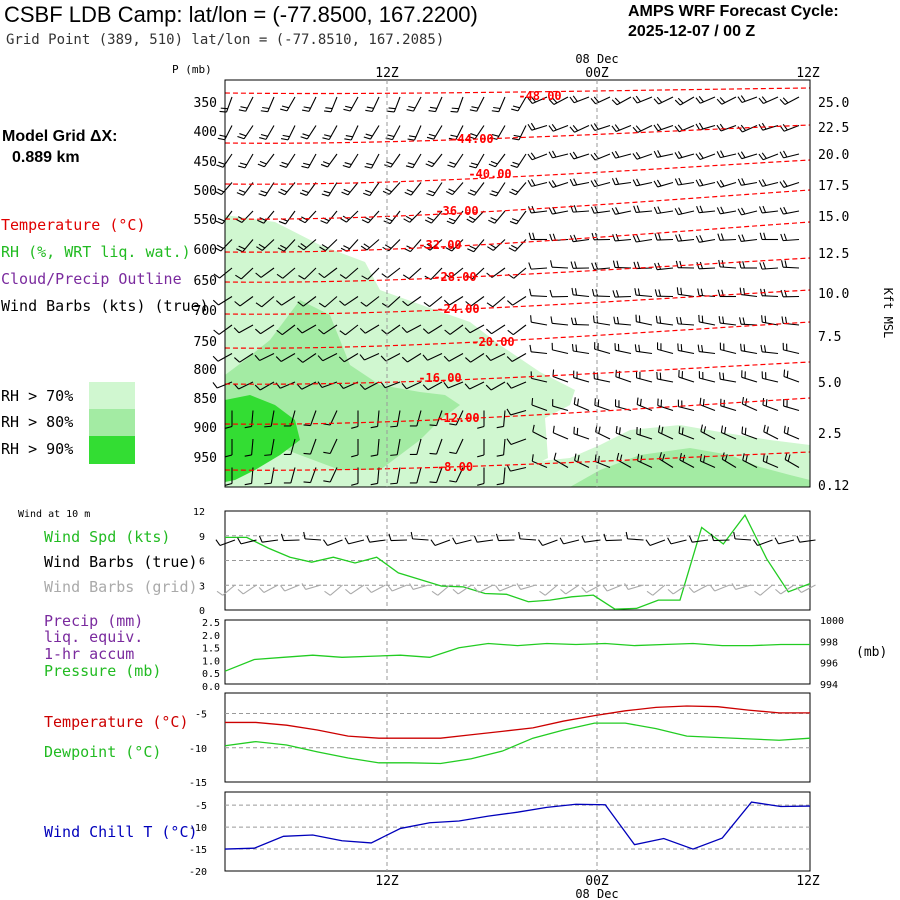 Image resolution: width=900 pixels, height=900 pixels. I want to click on rh70-swatch, so click(112, 395).